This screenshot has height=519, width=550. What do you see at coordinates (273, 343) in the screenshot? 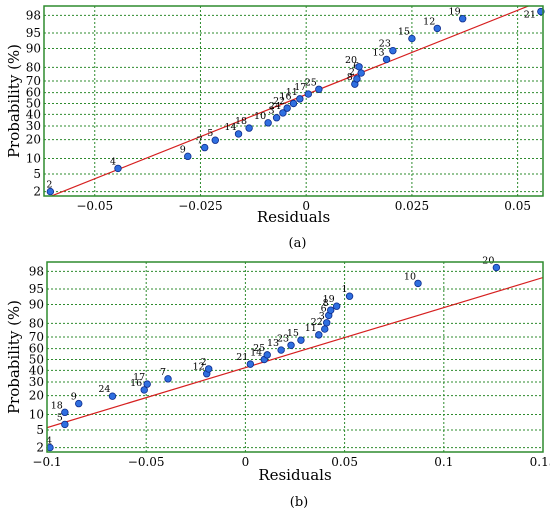
I see `point-label: 13` at bounding box center [273, 343].